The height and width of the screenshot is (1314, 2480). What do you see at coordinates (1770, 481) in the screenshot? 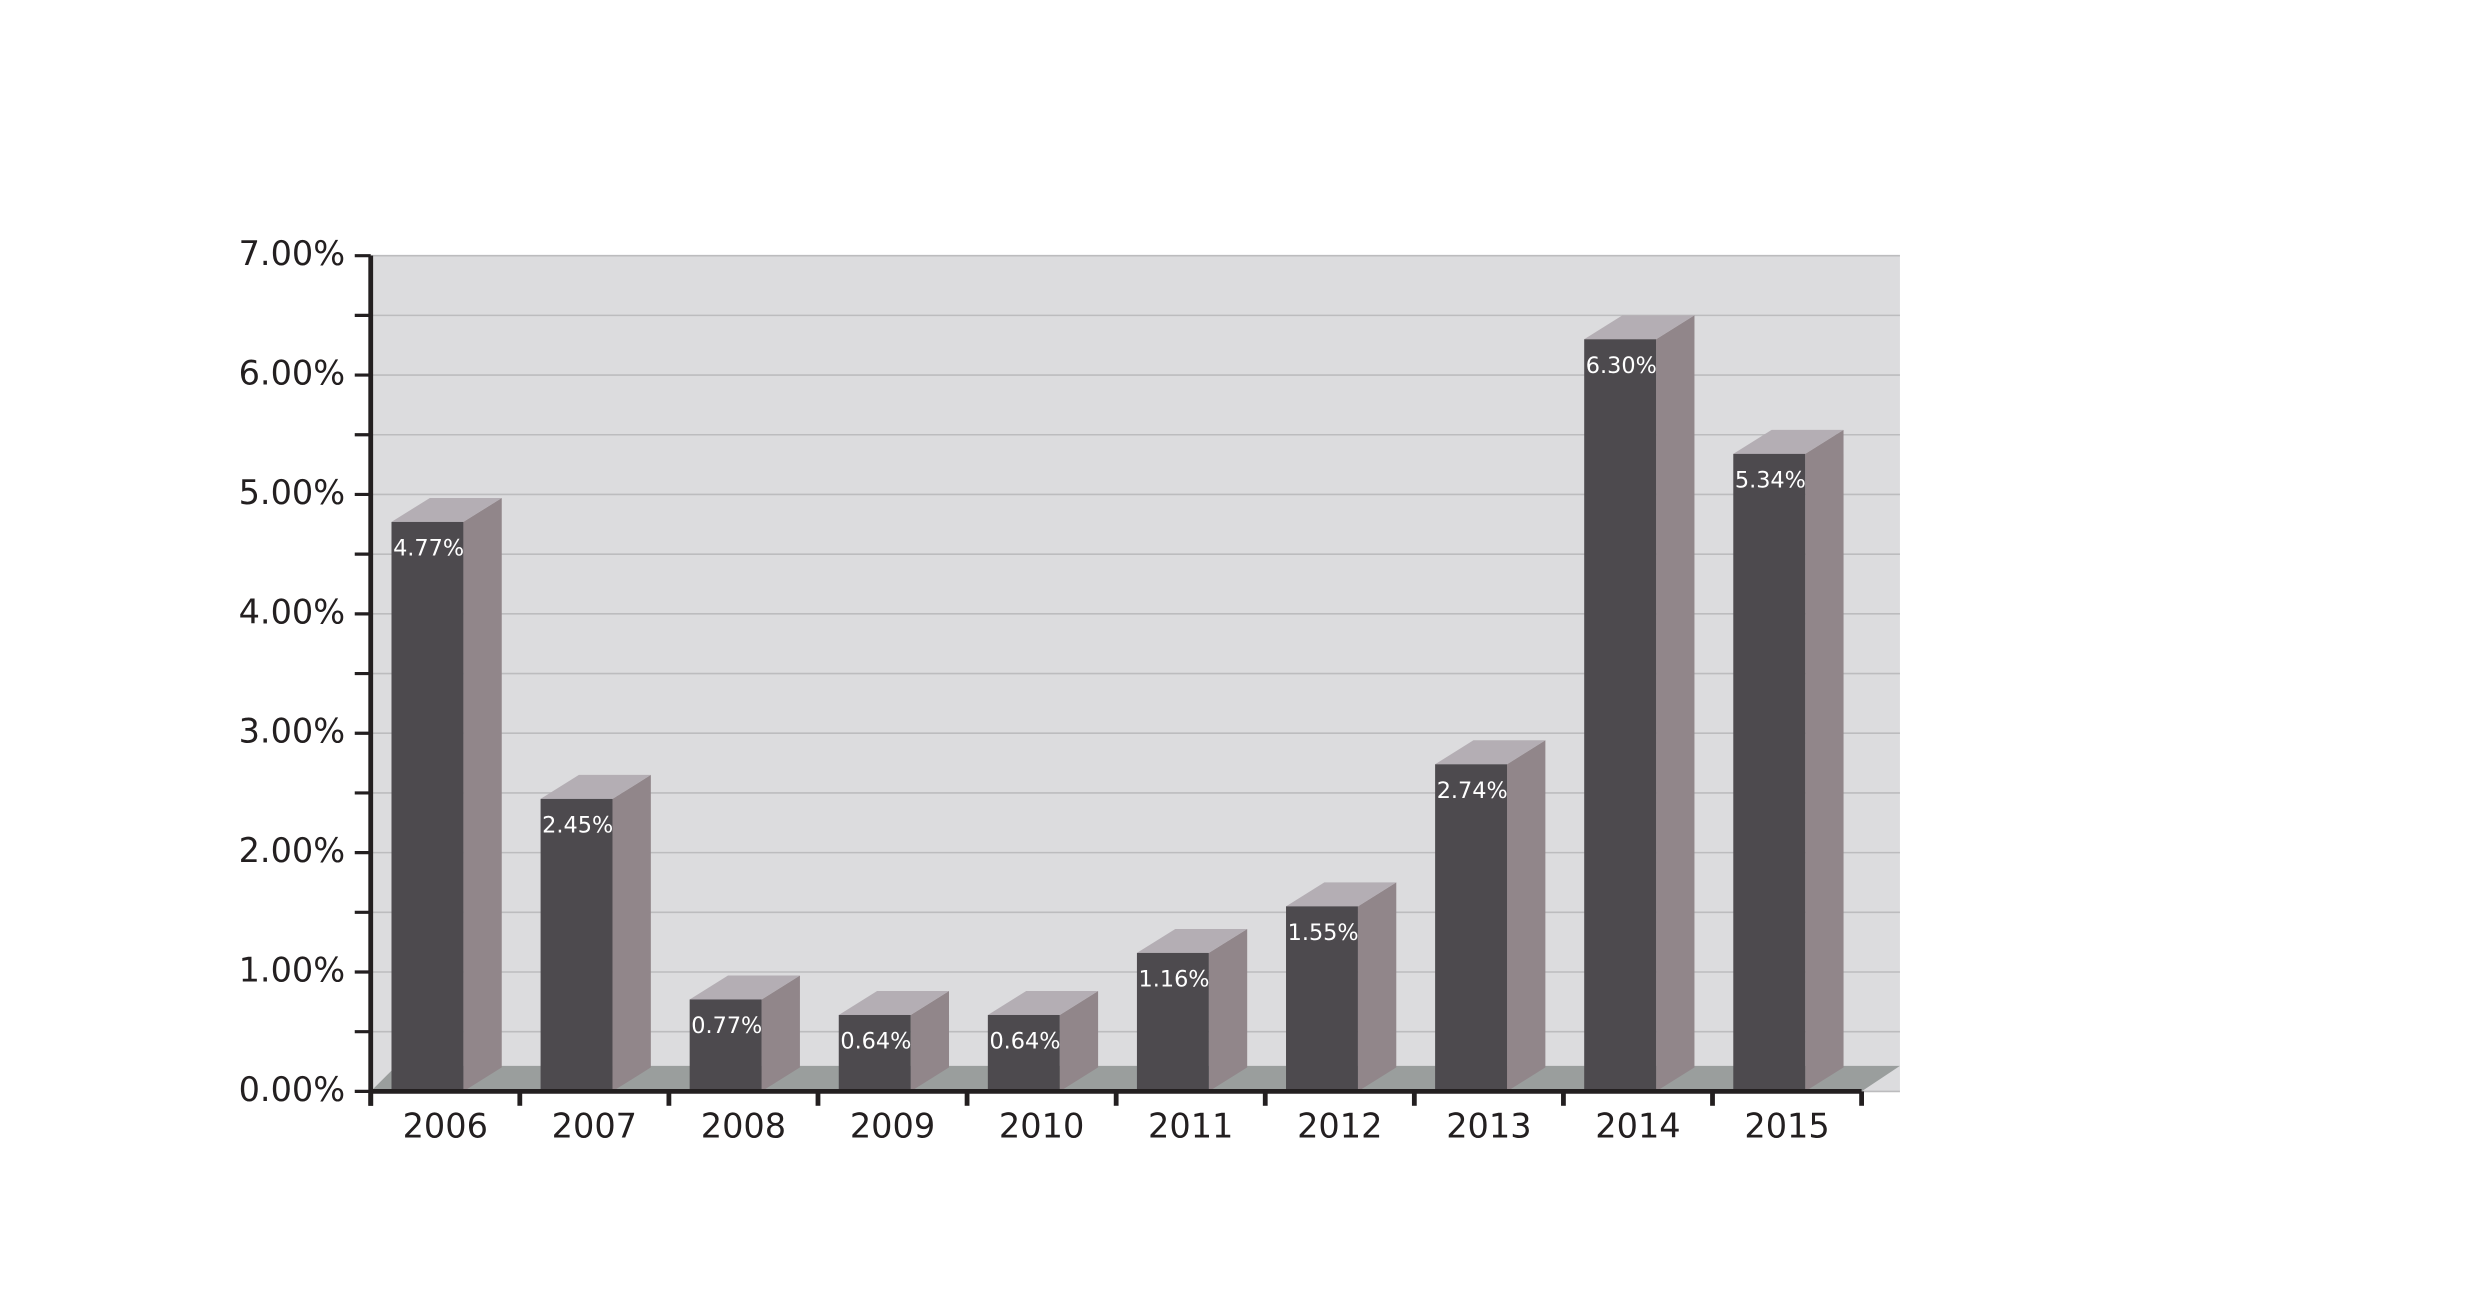
I see `value-label: 5.34%` at bounding box center [1770, 481].